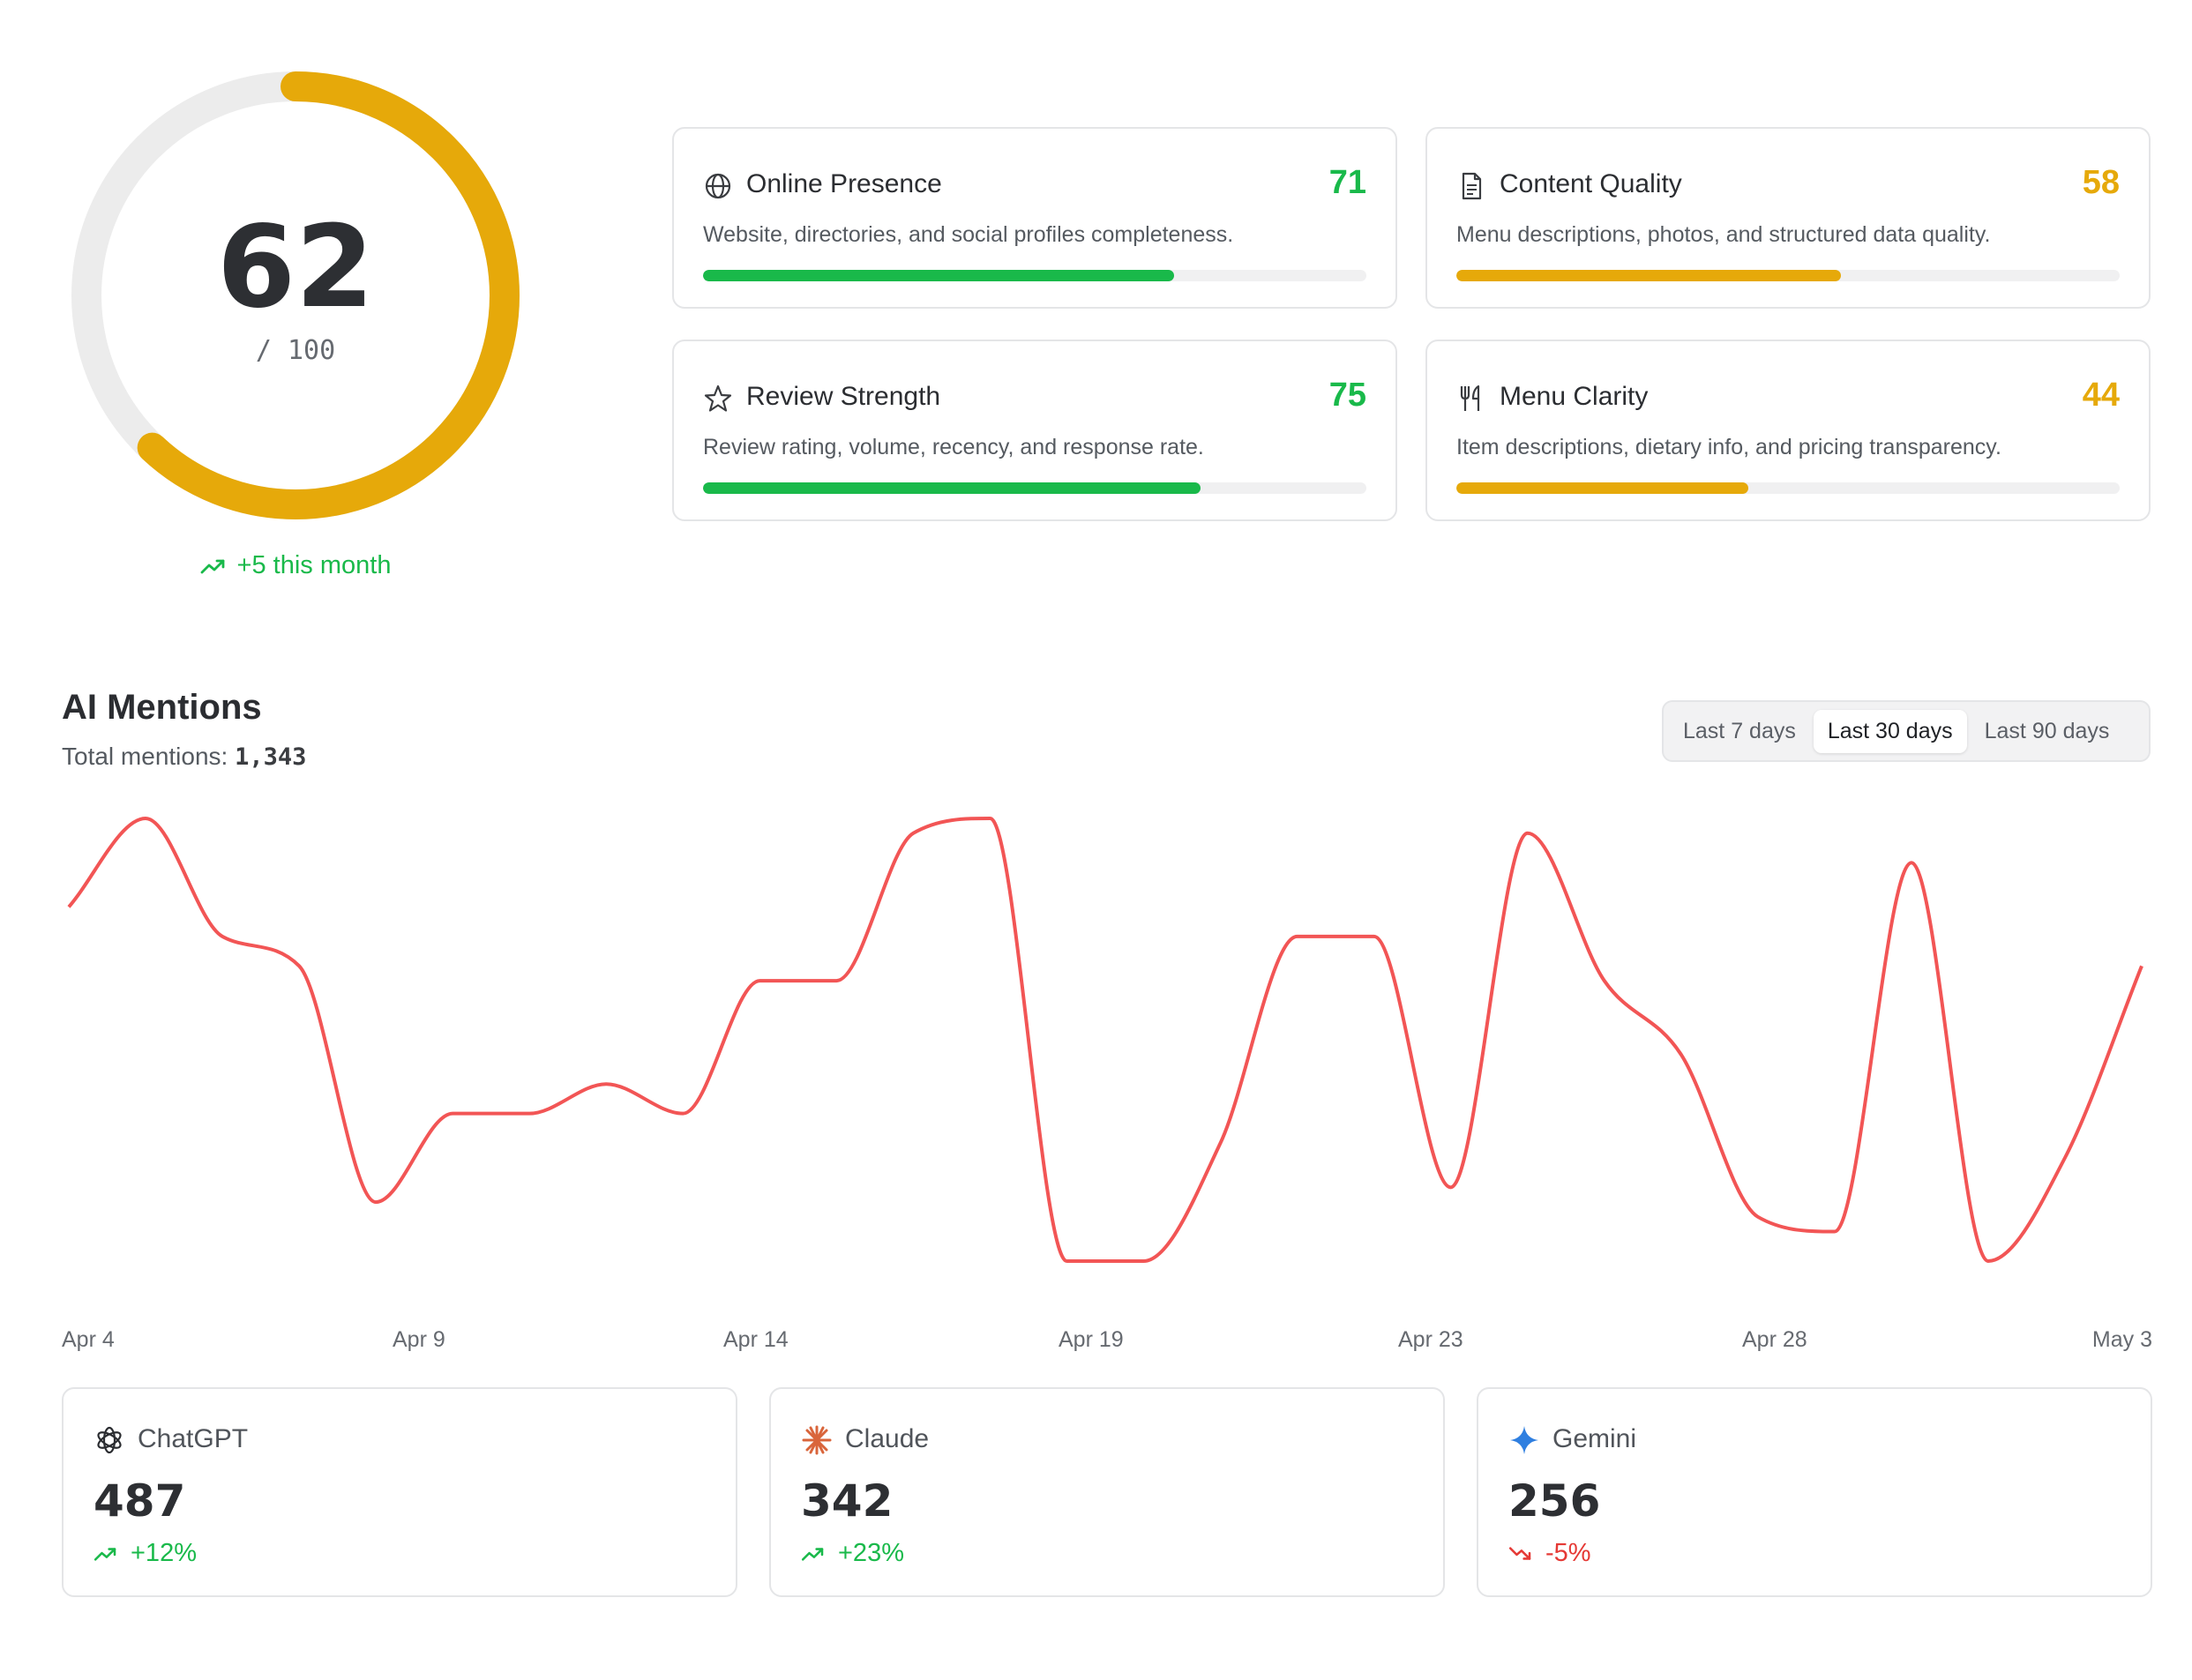 Image resolution: width=2192 pixels, height=1680 pixels. Describe the element at coordinates (1470, 398) in the screenshot. I see `utensils-icon` at that location.